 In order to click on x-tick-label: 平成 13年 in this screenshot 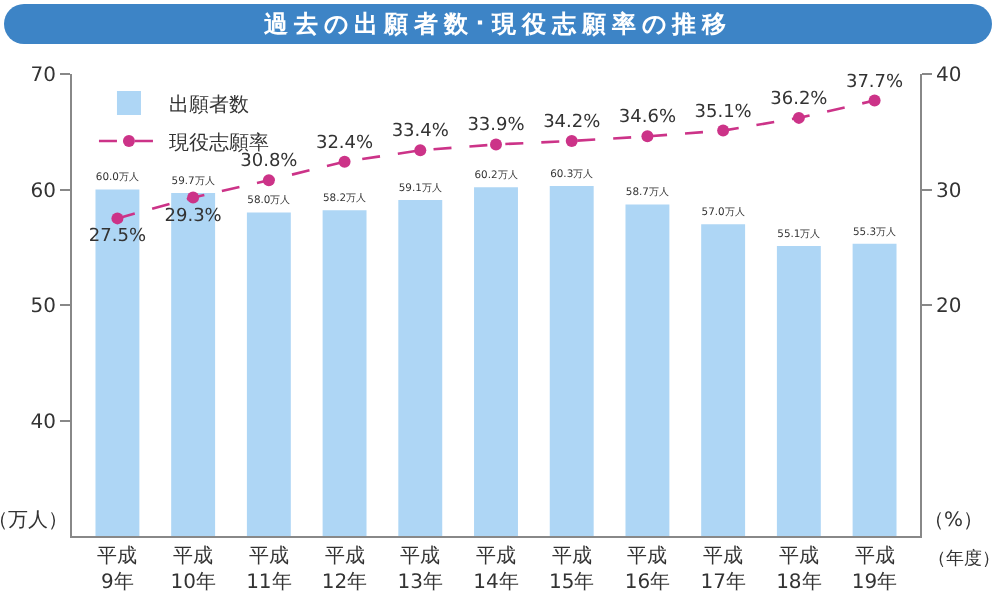, I will do `click(420, 569)`.